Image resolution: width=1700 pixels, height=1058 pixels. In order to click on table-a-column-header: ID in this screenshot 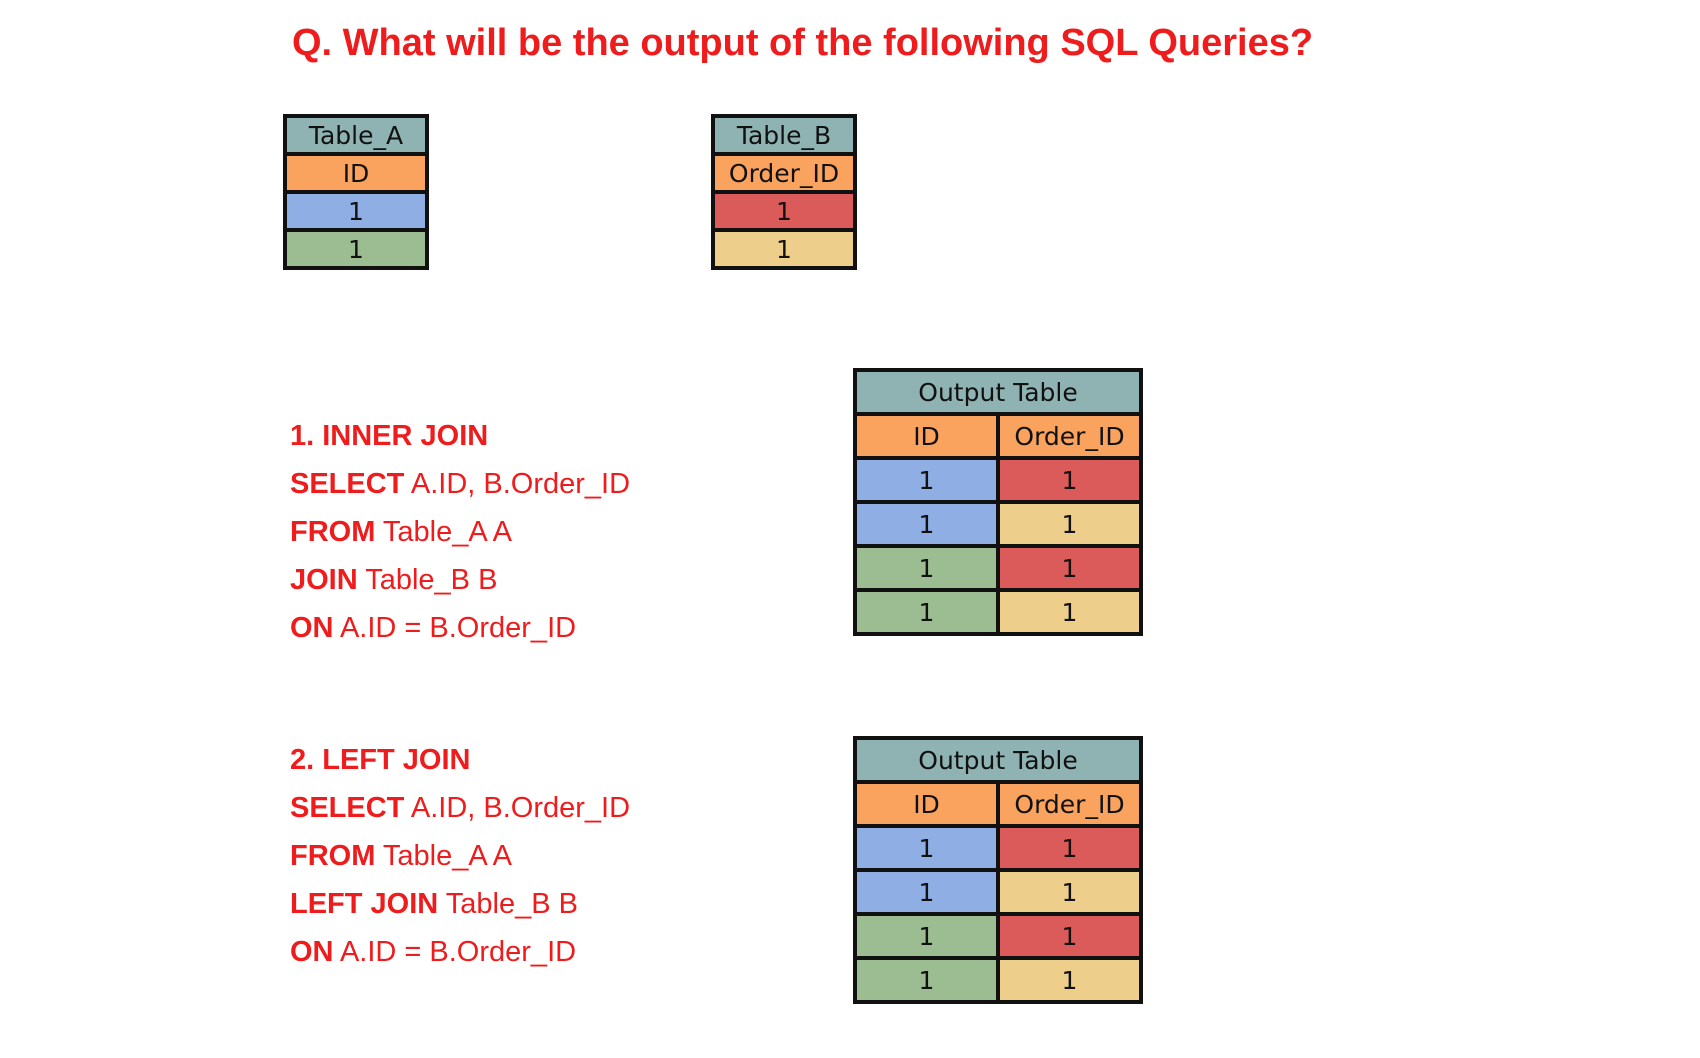, I will do `click(356, 173)`.